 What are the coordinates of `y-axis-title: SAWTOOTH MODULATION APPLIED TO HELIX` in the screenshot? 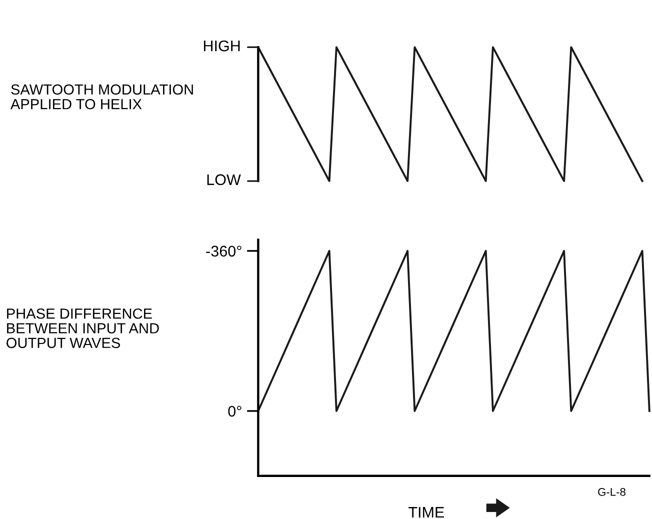 It's located at (101, 97).